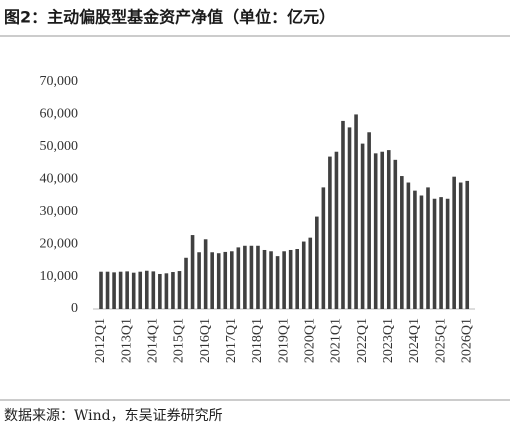 This screenshot has height=432, width=510. What do you see at coordinates (231, 340) in the screenshot?
I see `x-tick-label: 2017Q1` at bounding box center [231, 340].